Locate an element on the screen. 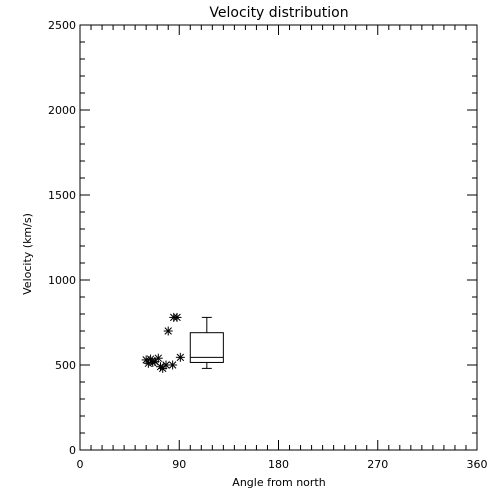 The image size is (500, 500). y-tick-label: 500 is located at coordinates (65, 365).